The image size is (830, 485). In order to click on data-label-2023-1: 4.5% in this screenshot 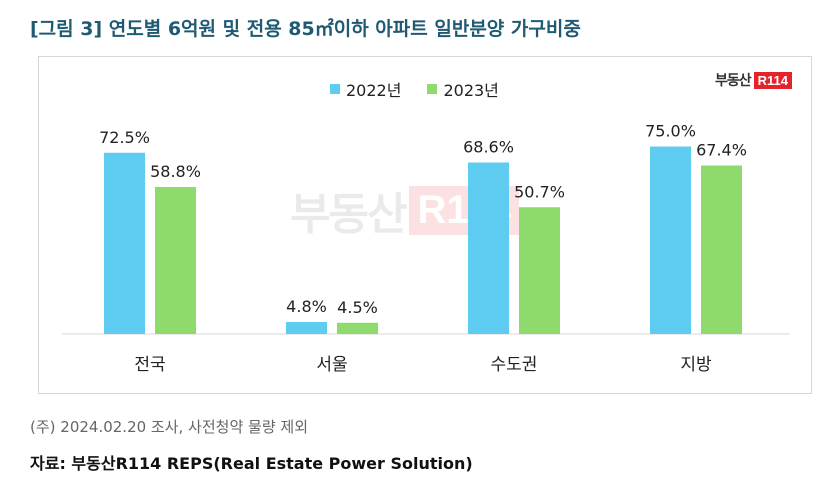, I will do `click(357, 307)`.